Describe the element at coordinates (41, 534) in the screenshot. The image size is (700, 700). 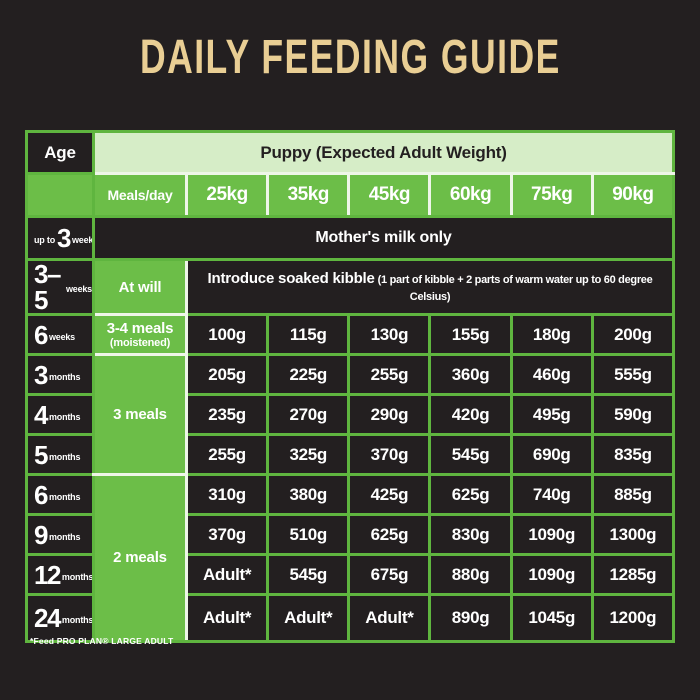
I see `age-number: 9` at that location.